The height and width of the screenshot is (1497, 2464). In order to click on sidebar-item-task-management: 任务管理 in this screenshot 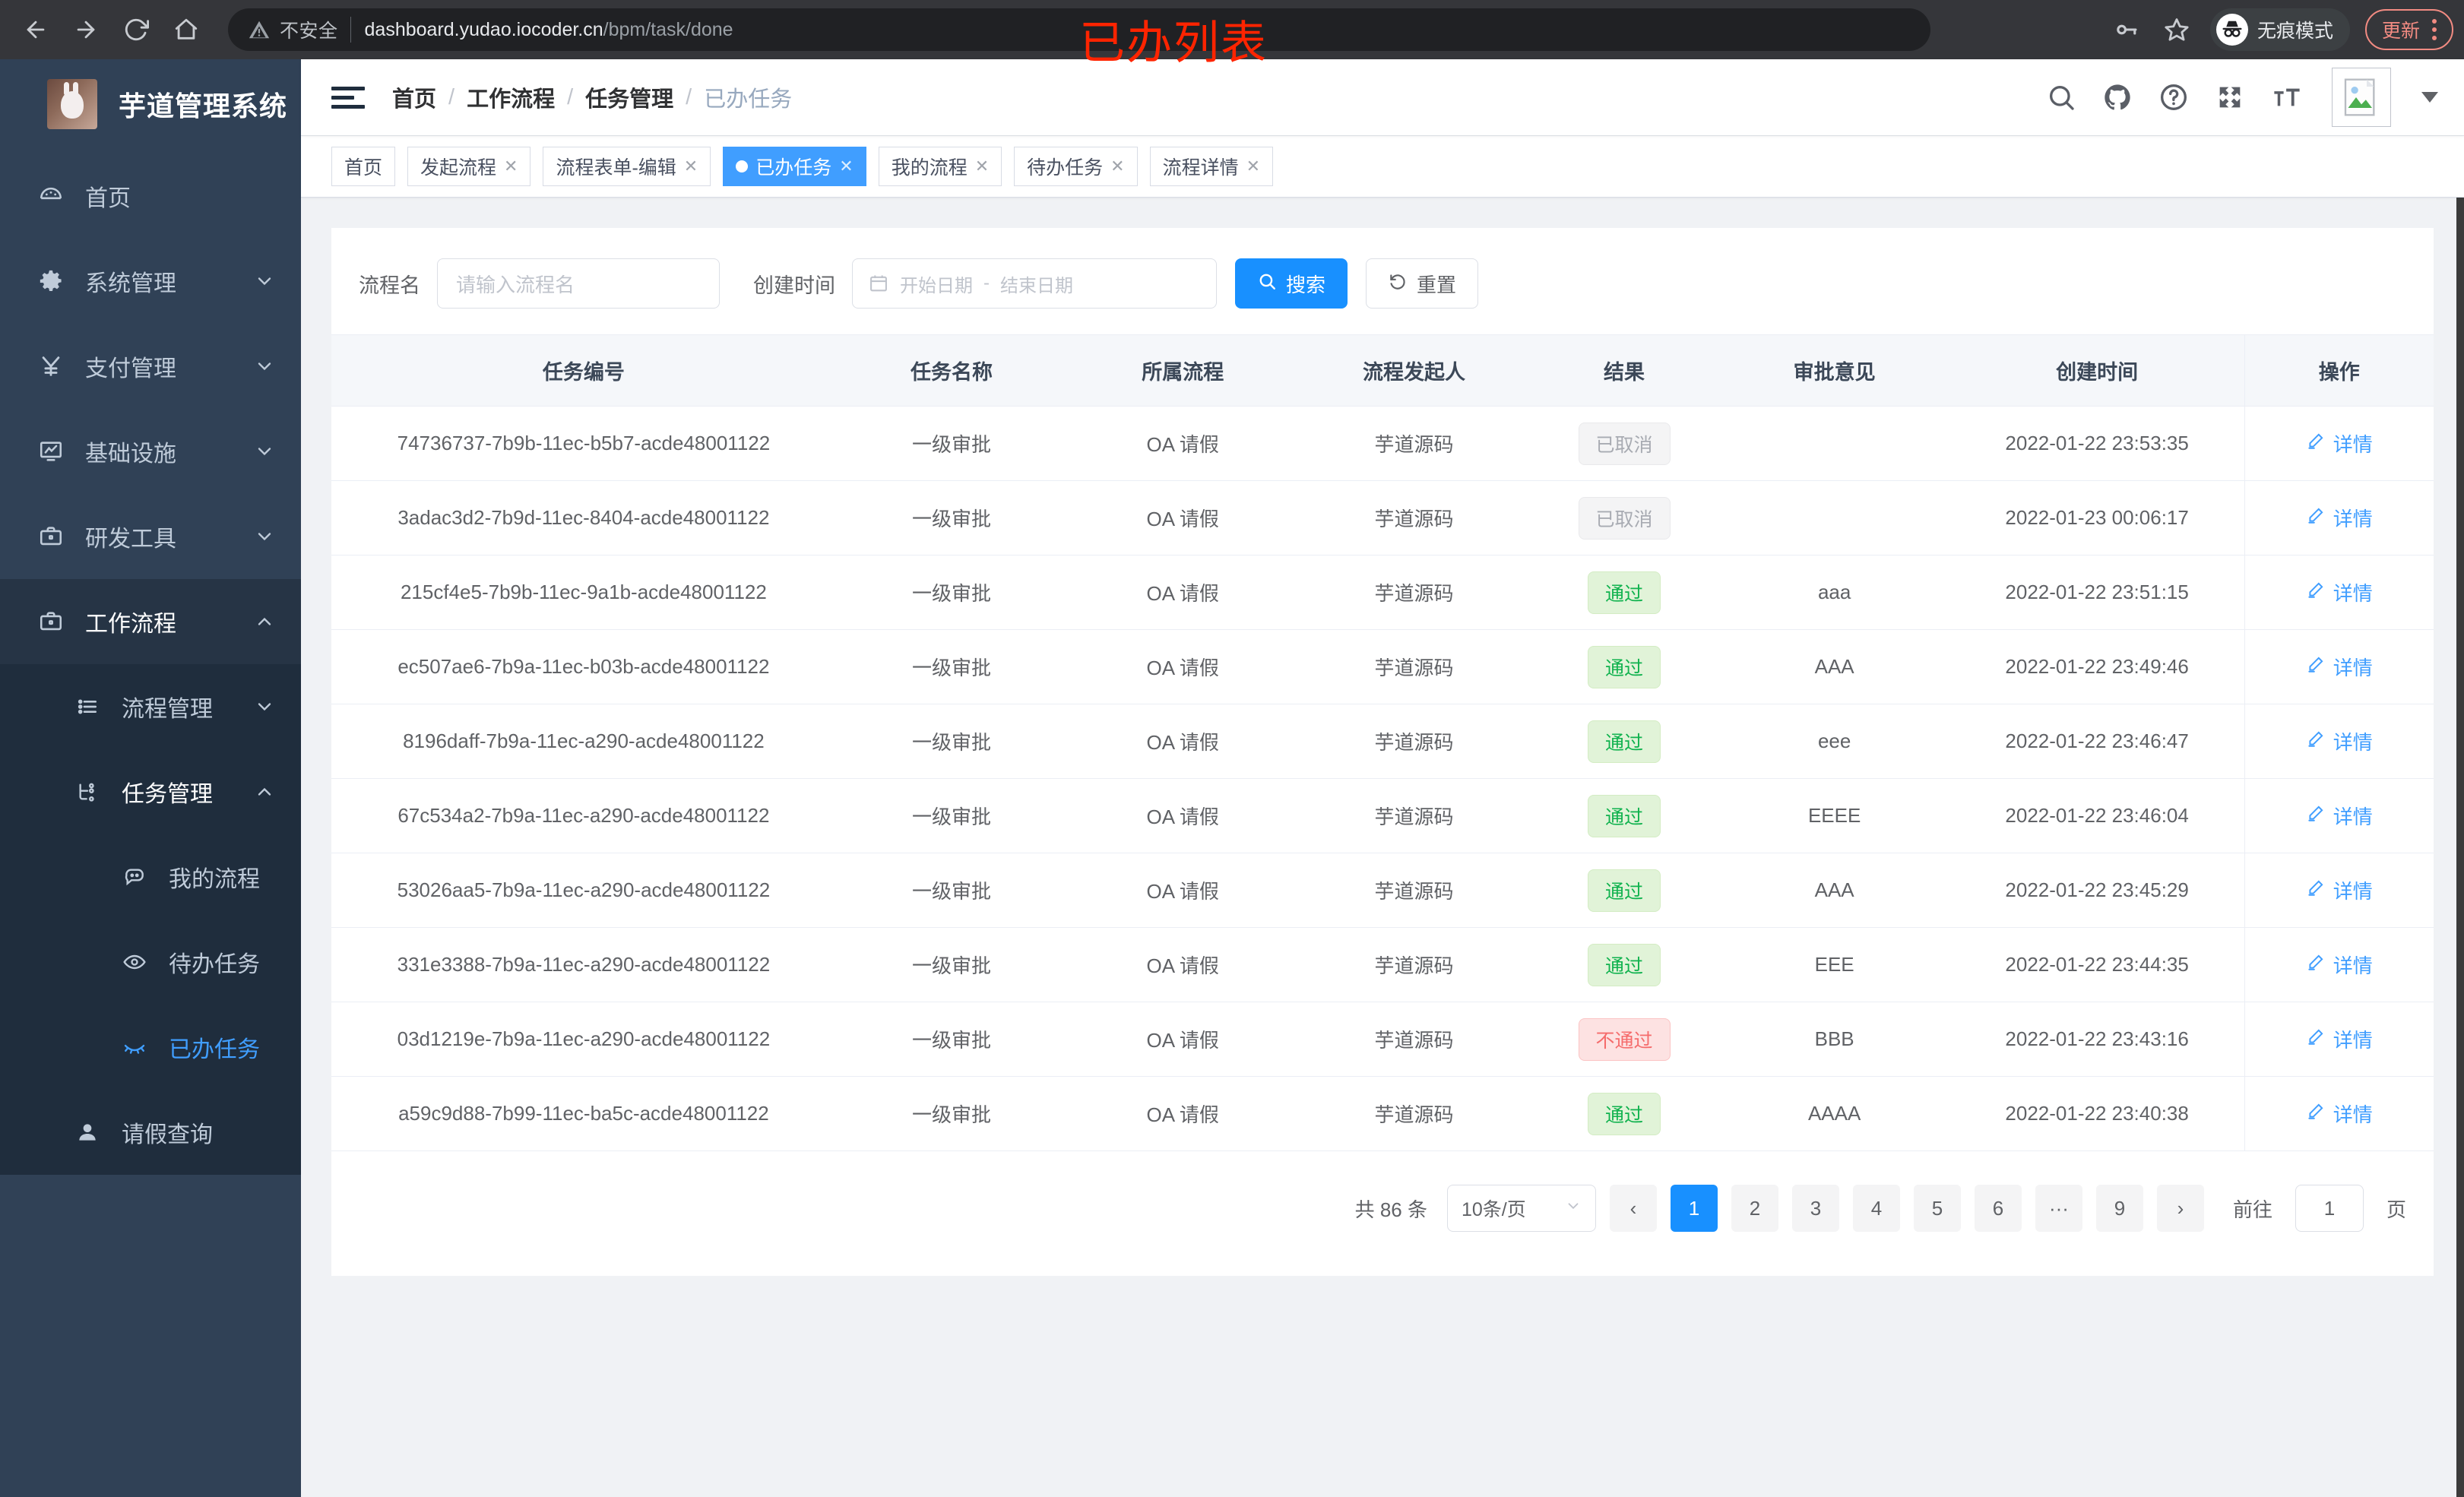, I will do `click(150, 791)`.